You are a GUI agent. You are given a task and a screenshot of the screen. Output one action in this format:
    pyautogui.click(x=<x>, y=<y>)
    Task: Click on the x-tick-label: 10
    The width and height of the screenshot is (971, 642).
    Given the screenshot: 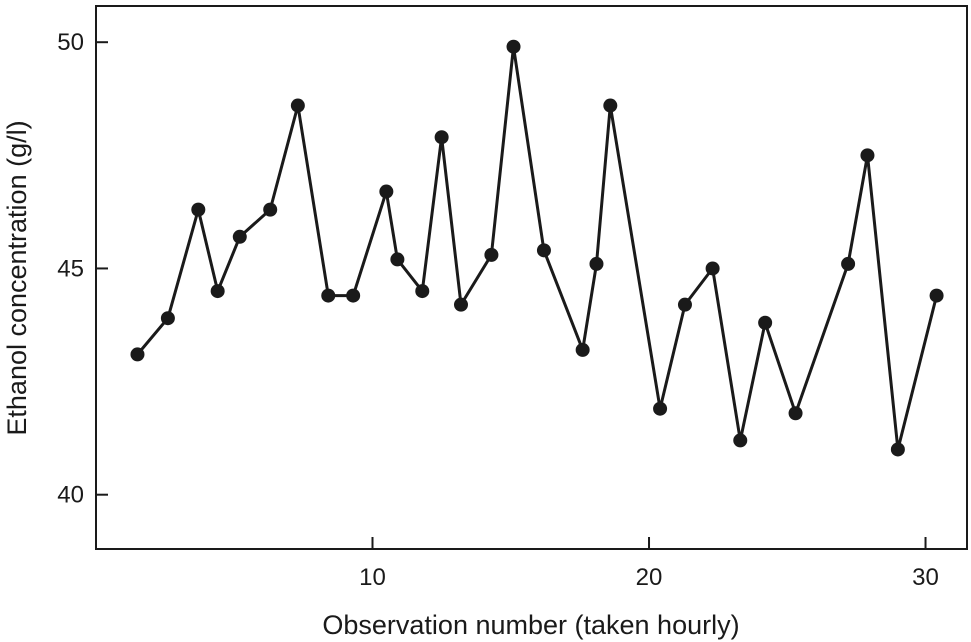 What is the action you would take?
    pyautogui.click(x=372, y=577)
    